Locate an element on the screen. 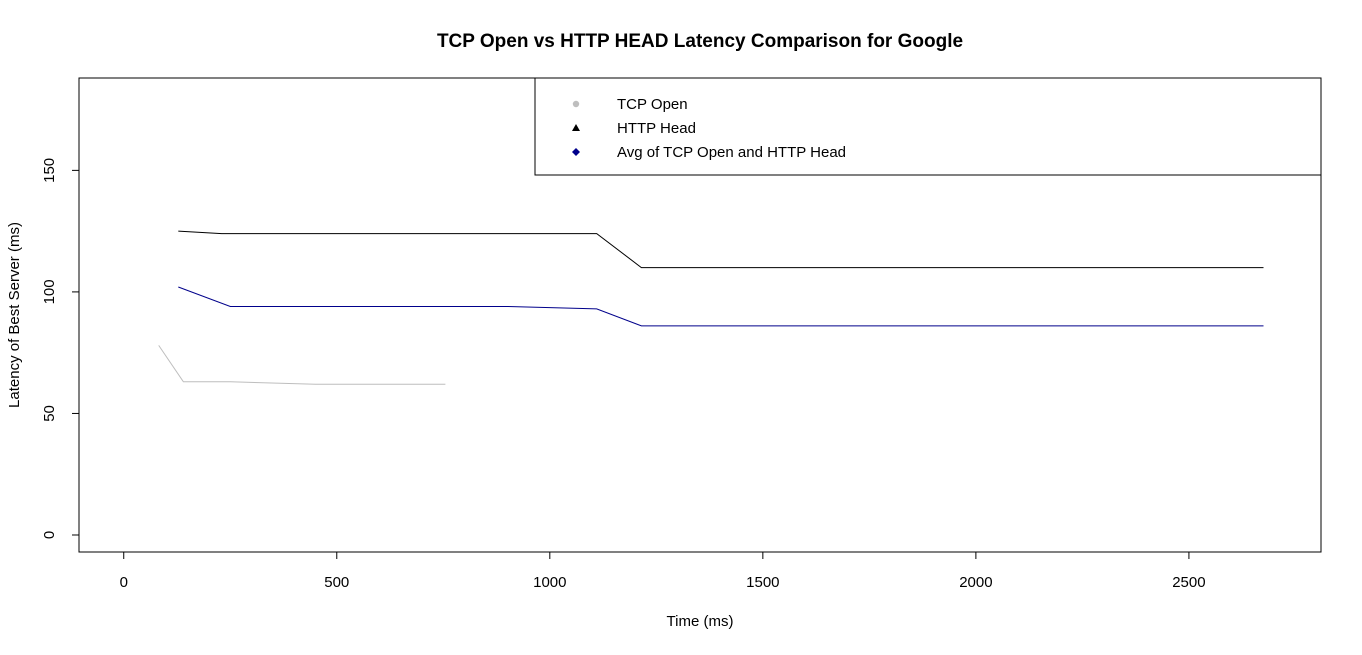 The width and height of the screenshot is (1362, 655). y-tick-label: 0 is located at coordinates (49, 535).